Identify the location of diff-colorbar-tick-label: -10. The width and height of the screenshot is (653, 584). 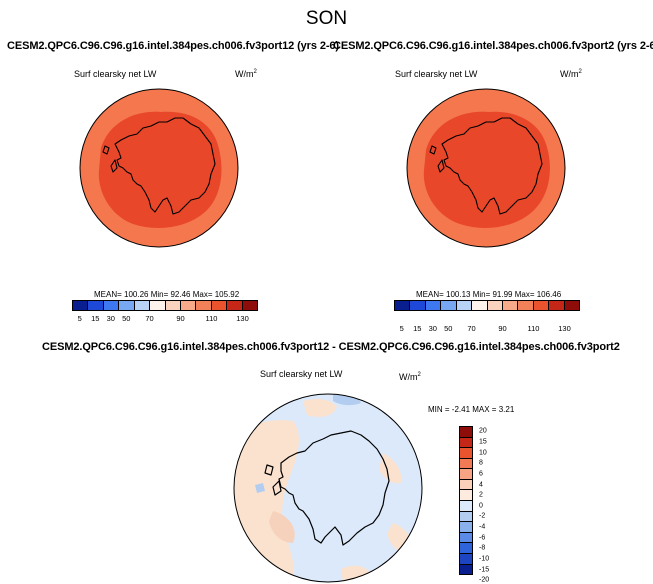
(484, 559).